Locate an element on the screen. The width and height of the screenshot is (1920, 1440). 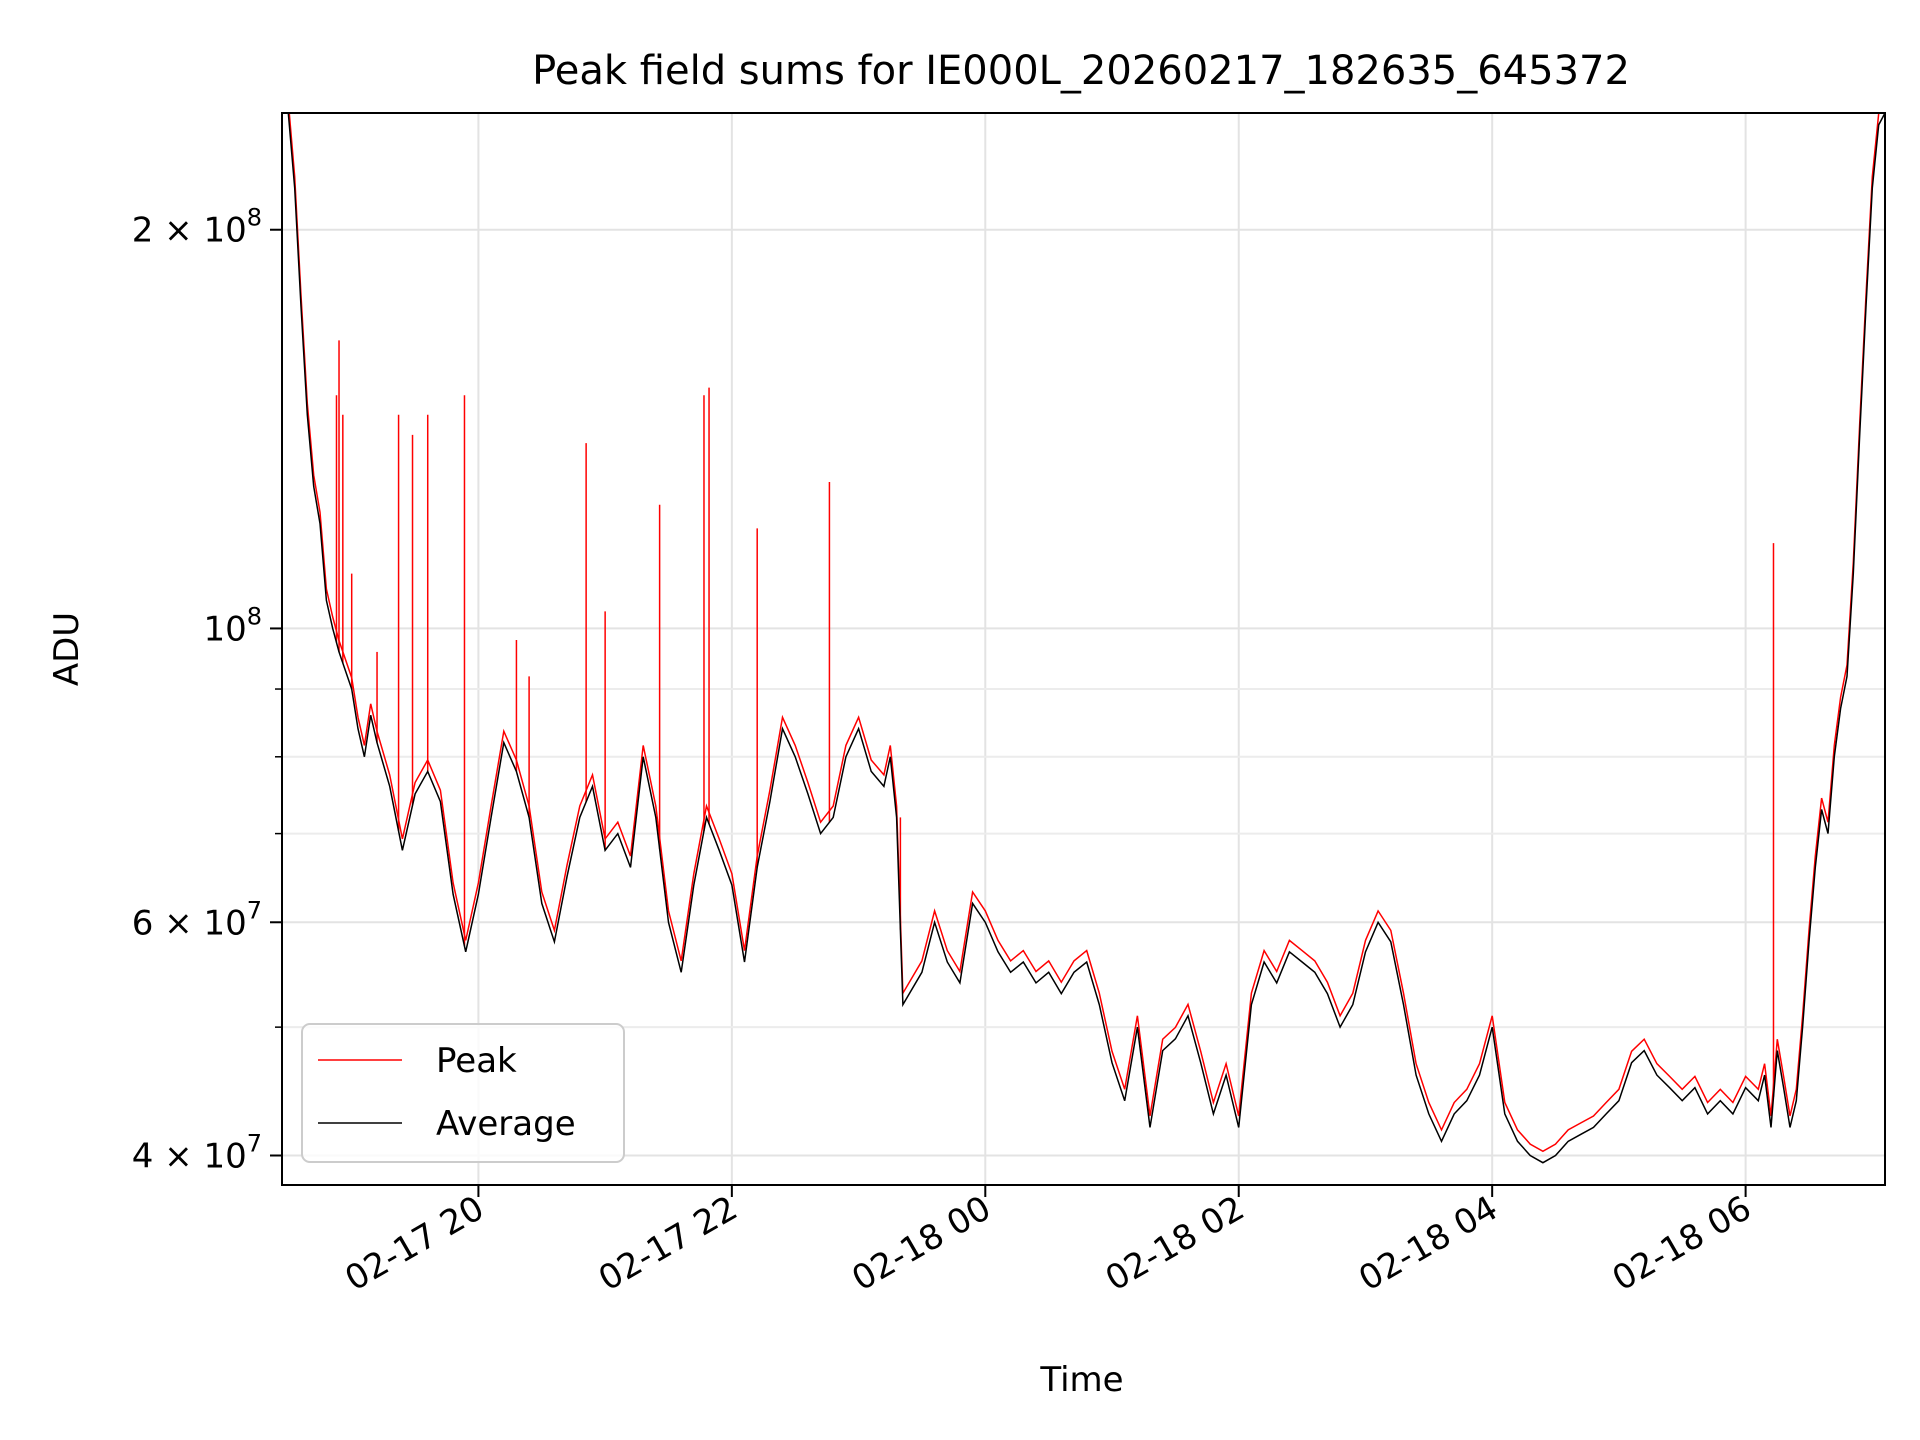
y-axis-label: ADU is located at coordinates (67, 649).